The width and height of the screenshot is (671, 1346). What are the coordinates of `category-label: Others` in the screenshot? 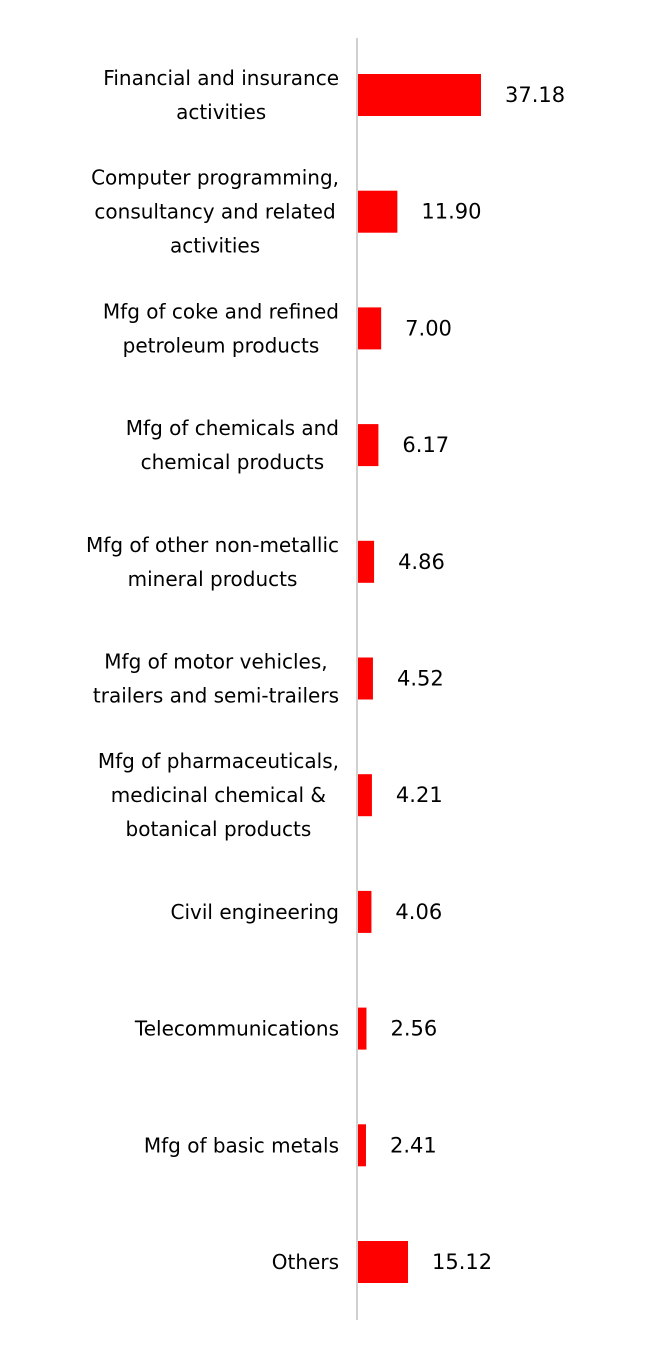 It's located at (305, 1262).